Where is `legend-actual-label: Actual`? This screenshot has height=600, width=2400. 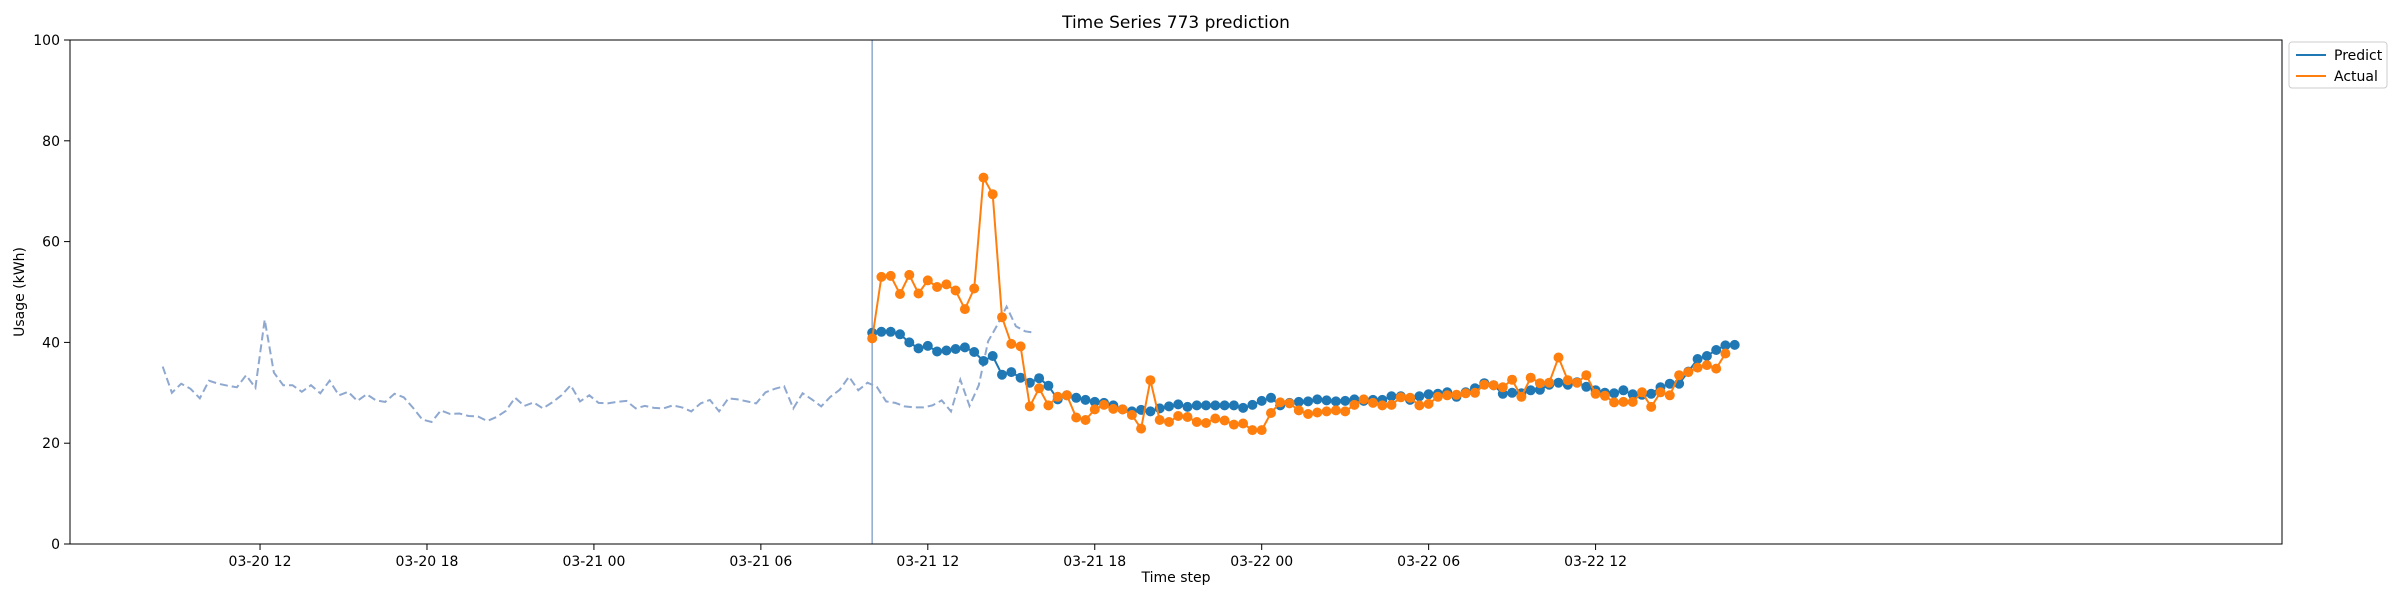
legend-actual-label: Actual is located at coordinates (2356, 77).